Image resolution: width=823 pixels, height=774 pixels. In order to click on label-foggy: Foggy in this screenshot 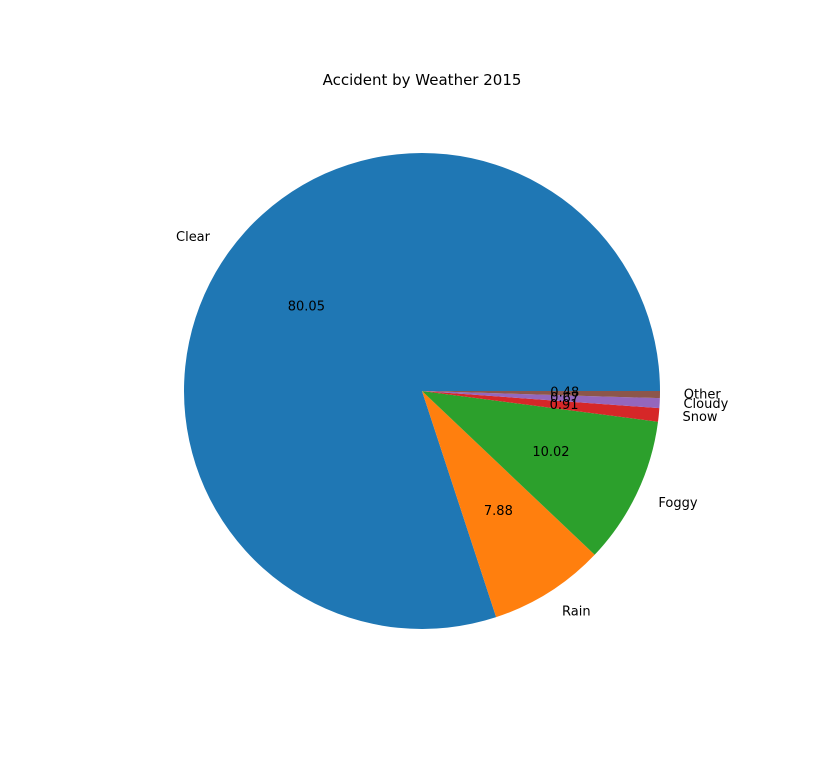, I will do `click(677, 503)`.